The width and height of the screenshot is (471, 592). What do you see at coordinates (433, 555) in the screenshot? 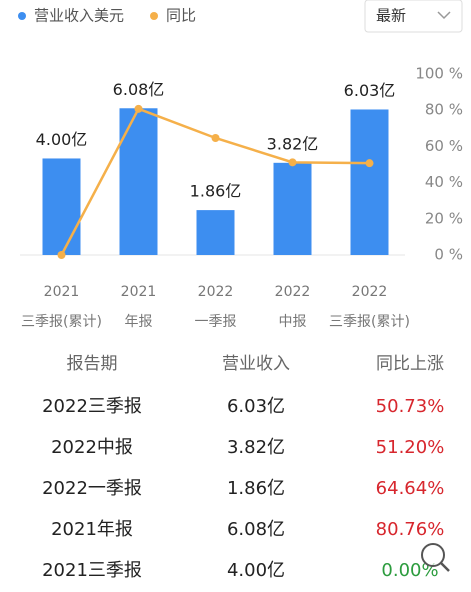
I see `search-icon` at bounding box center [433, 555].